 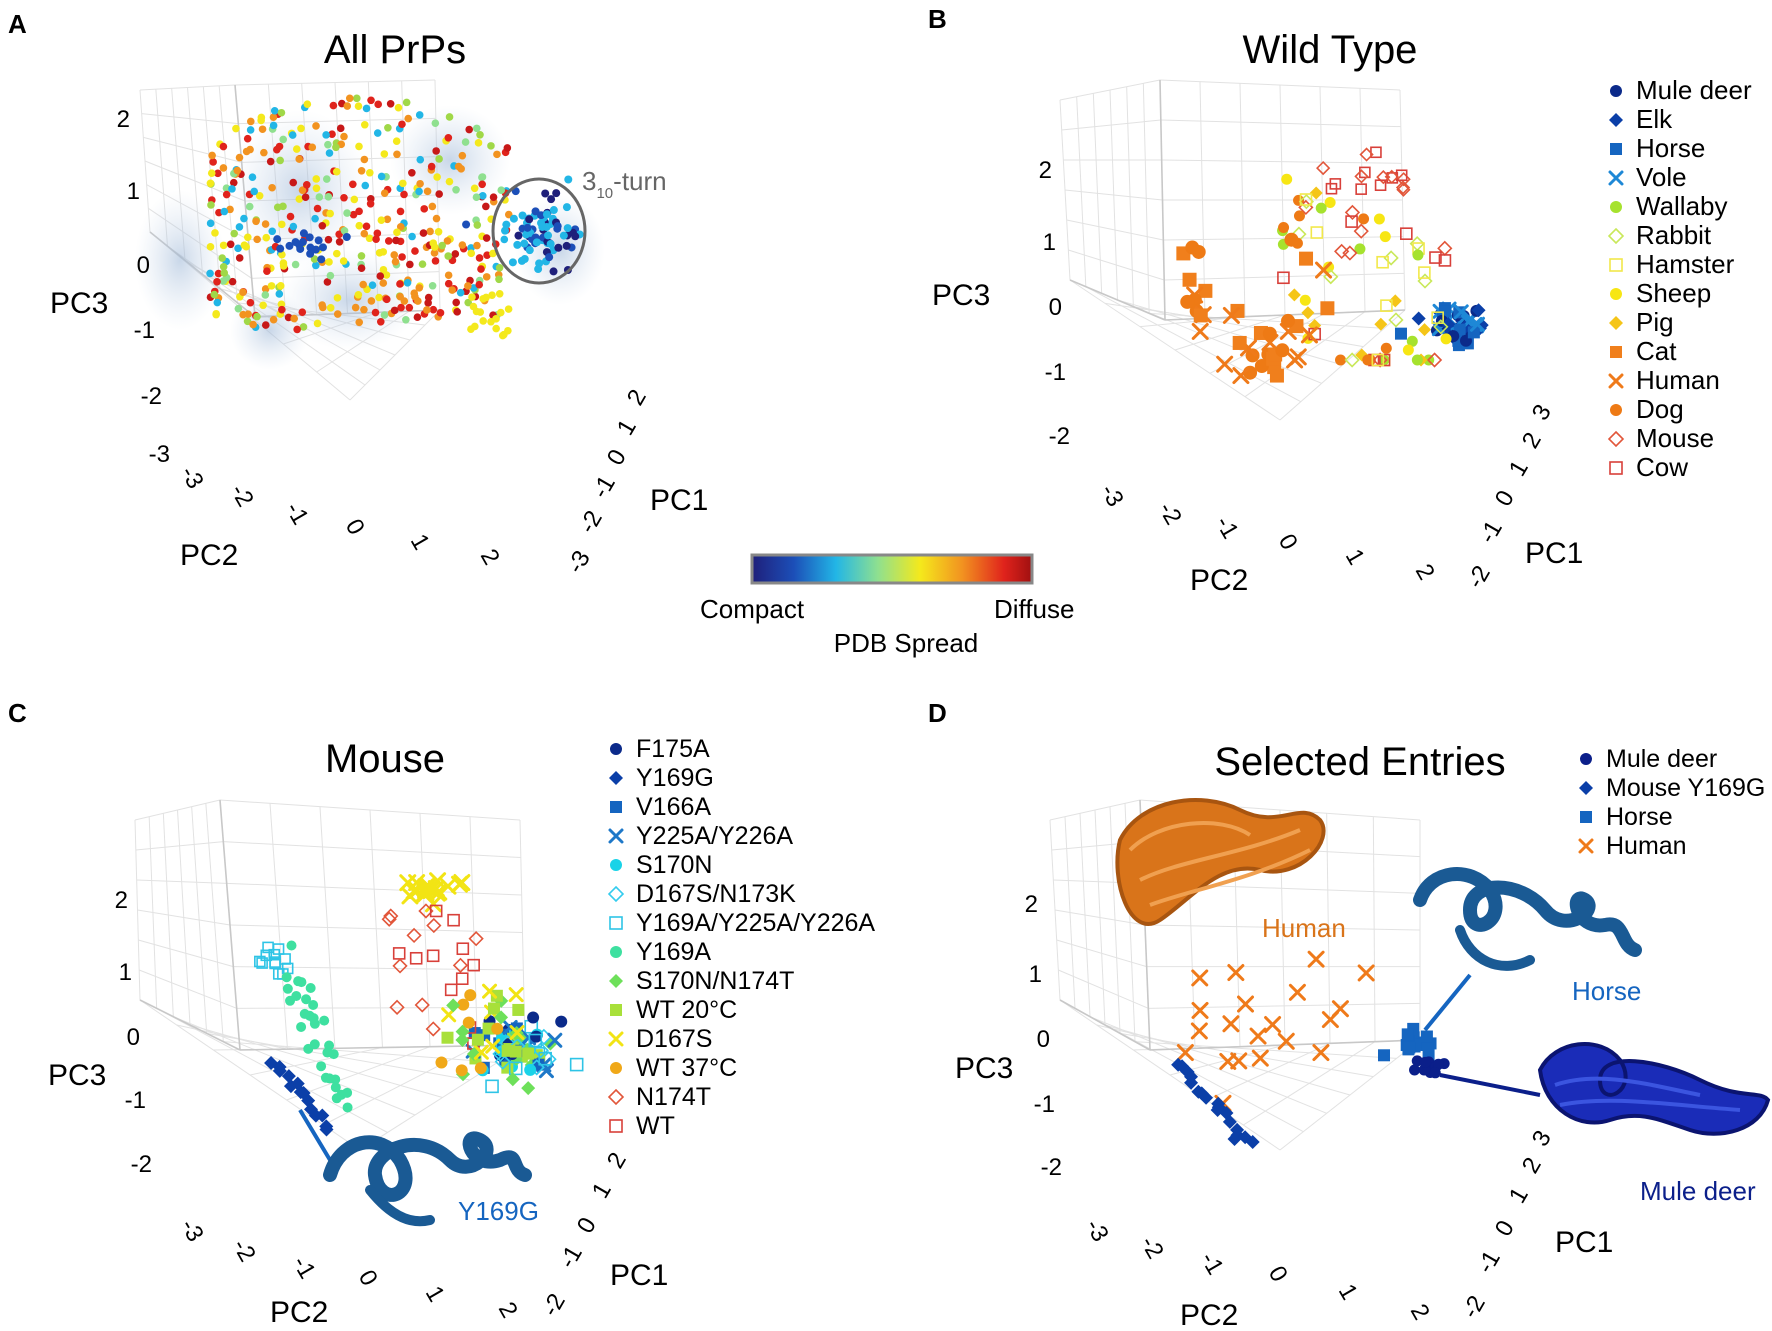 I want to click on legend-label: WT 37°C, so click(x=686, y=1068).